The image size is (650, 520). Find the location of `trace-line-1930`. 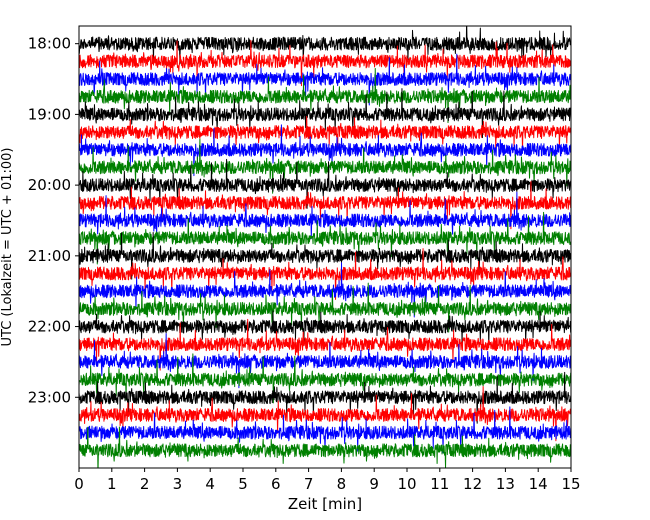

trace-line-1930 is located at coordinates (325, 150).